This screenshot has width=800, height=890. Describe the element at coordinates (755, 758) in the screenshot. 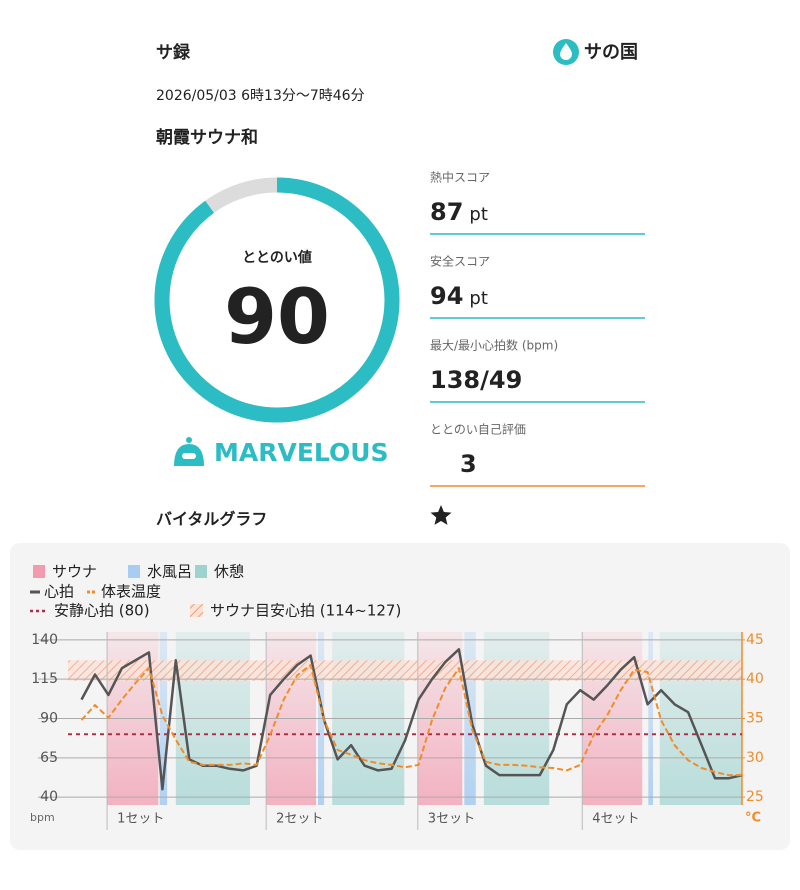

I see `y2-tick-label: 30` at that location.